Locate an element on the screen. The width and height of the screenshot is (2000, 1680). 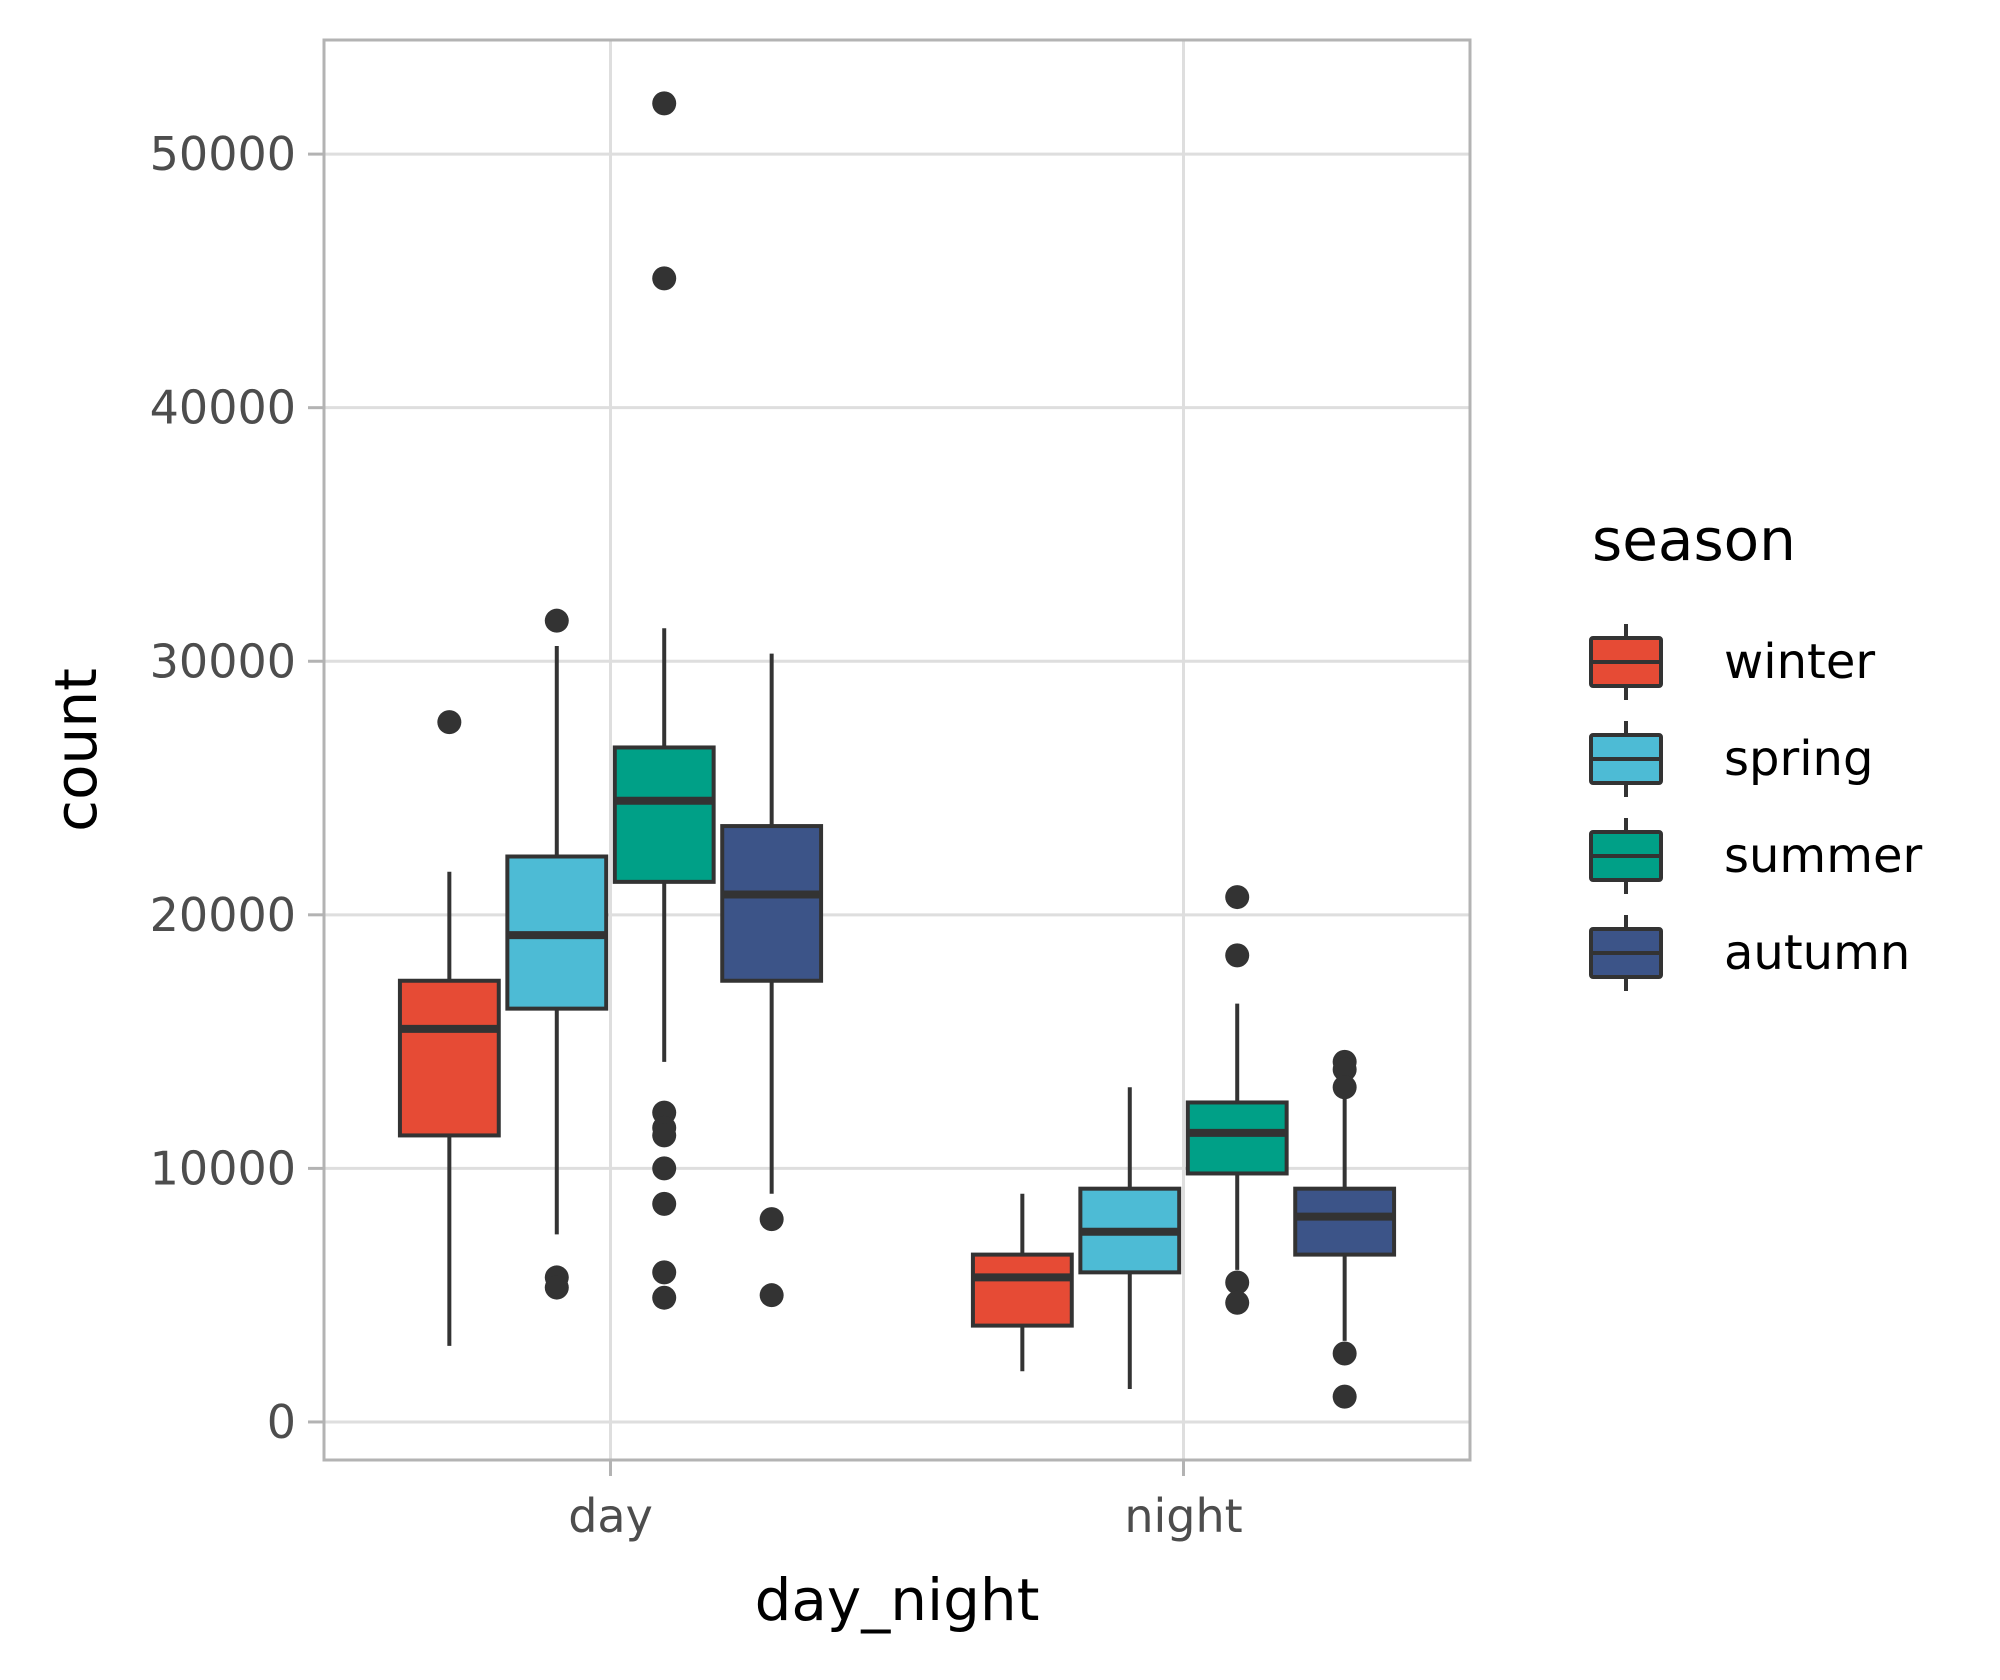
y-tick-label: 20000 is located at coordinates (223, 915).